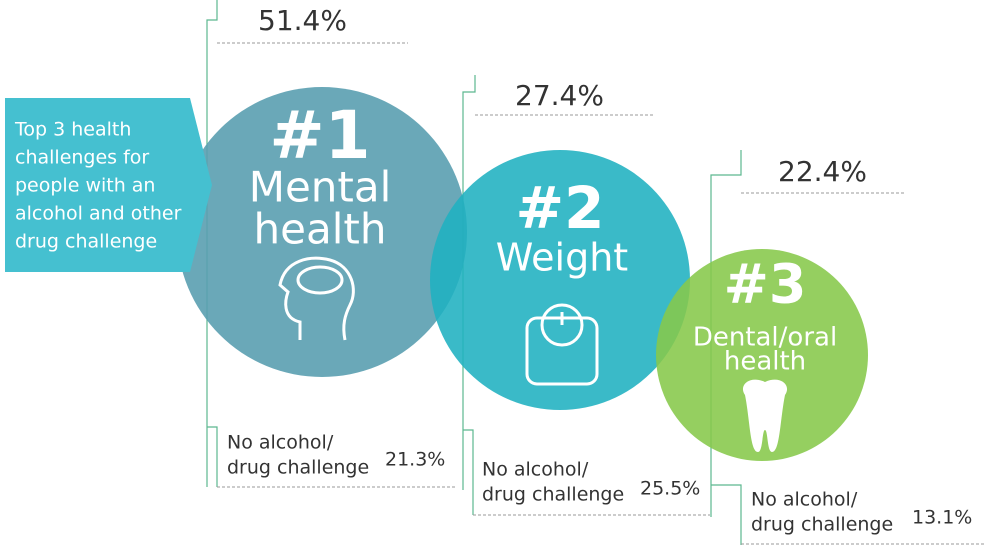  What do you see at coordinates (670, 489) in the screenshot?
I see `comparison-percent: 25.5%` at bounding box center [670, 489].